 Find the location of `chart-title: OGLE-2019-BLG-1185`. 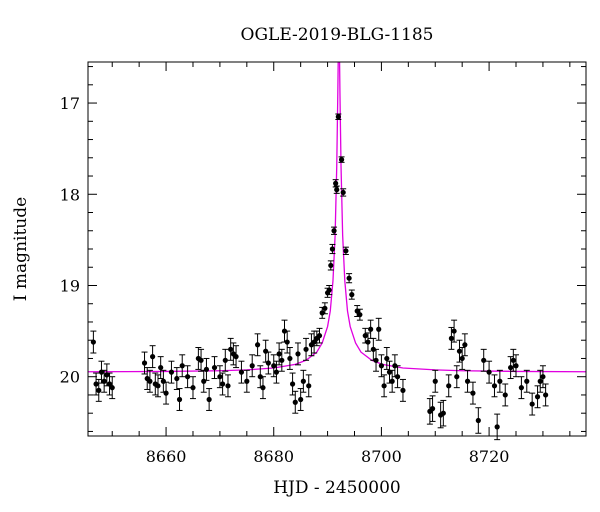

chart-title: OGLE-2019-BLG-1185 is located at coordinates (337, 35).